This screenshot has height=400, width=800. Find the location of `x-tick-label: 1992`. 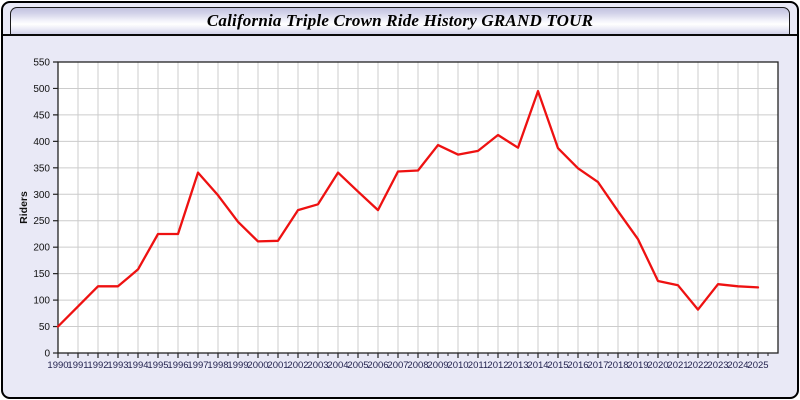

x-tick-label: 1992 is located at coordinates (97, 365).